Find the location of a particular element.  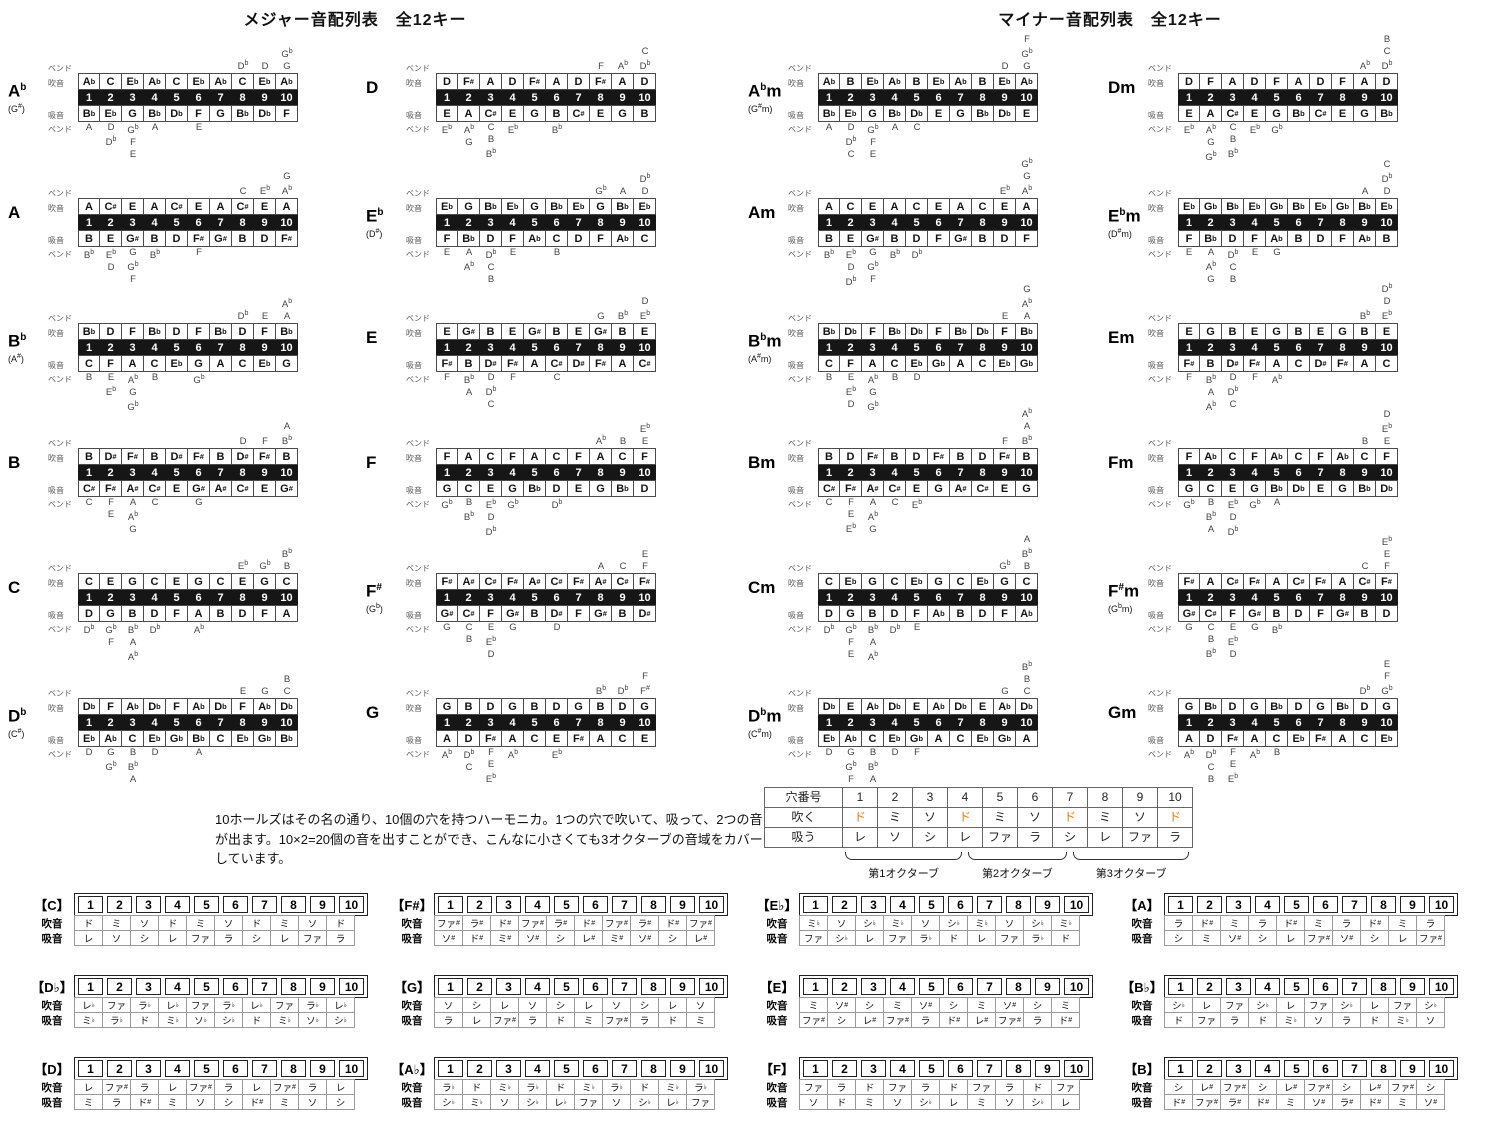

draw-bend-stack: Bb is located at coordinates (1277, 641).